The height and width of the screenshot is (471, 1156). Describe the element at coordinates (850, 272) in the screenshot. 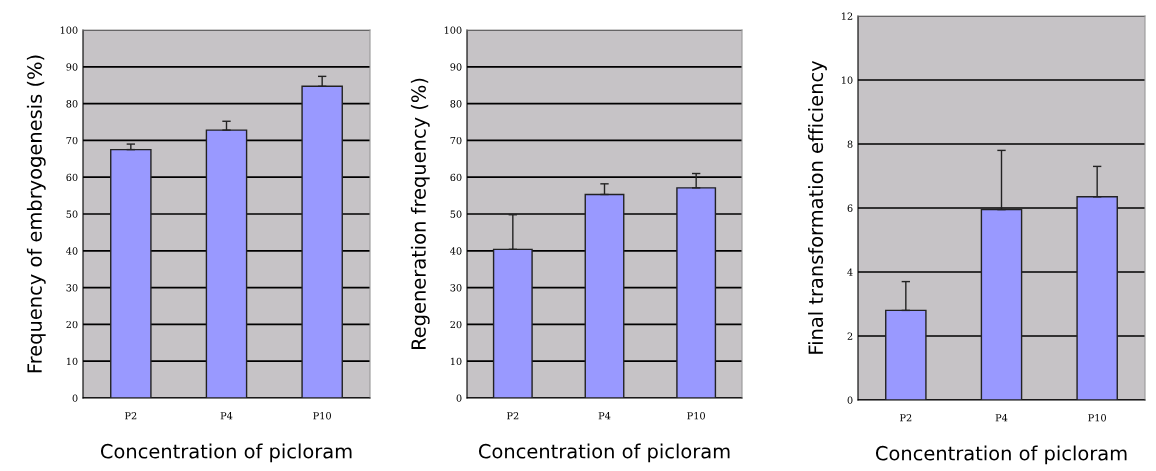

I see `y-tick-label: 4` at that location.